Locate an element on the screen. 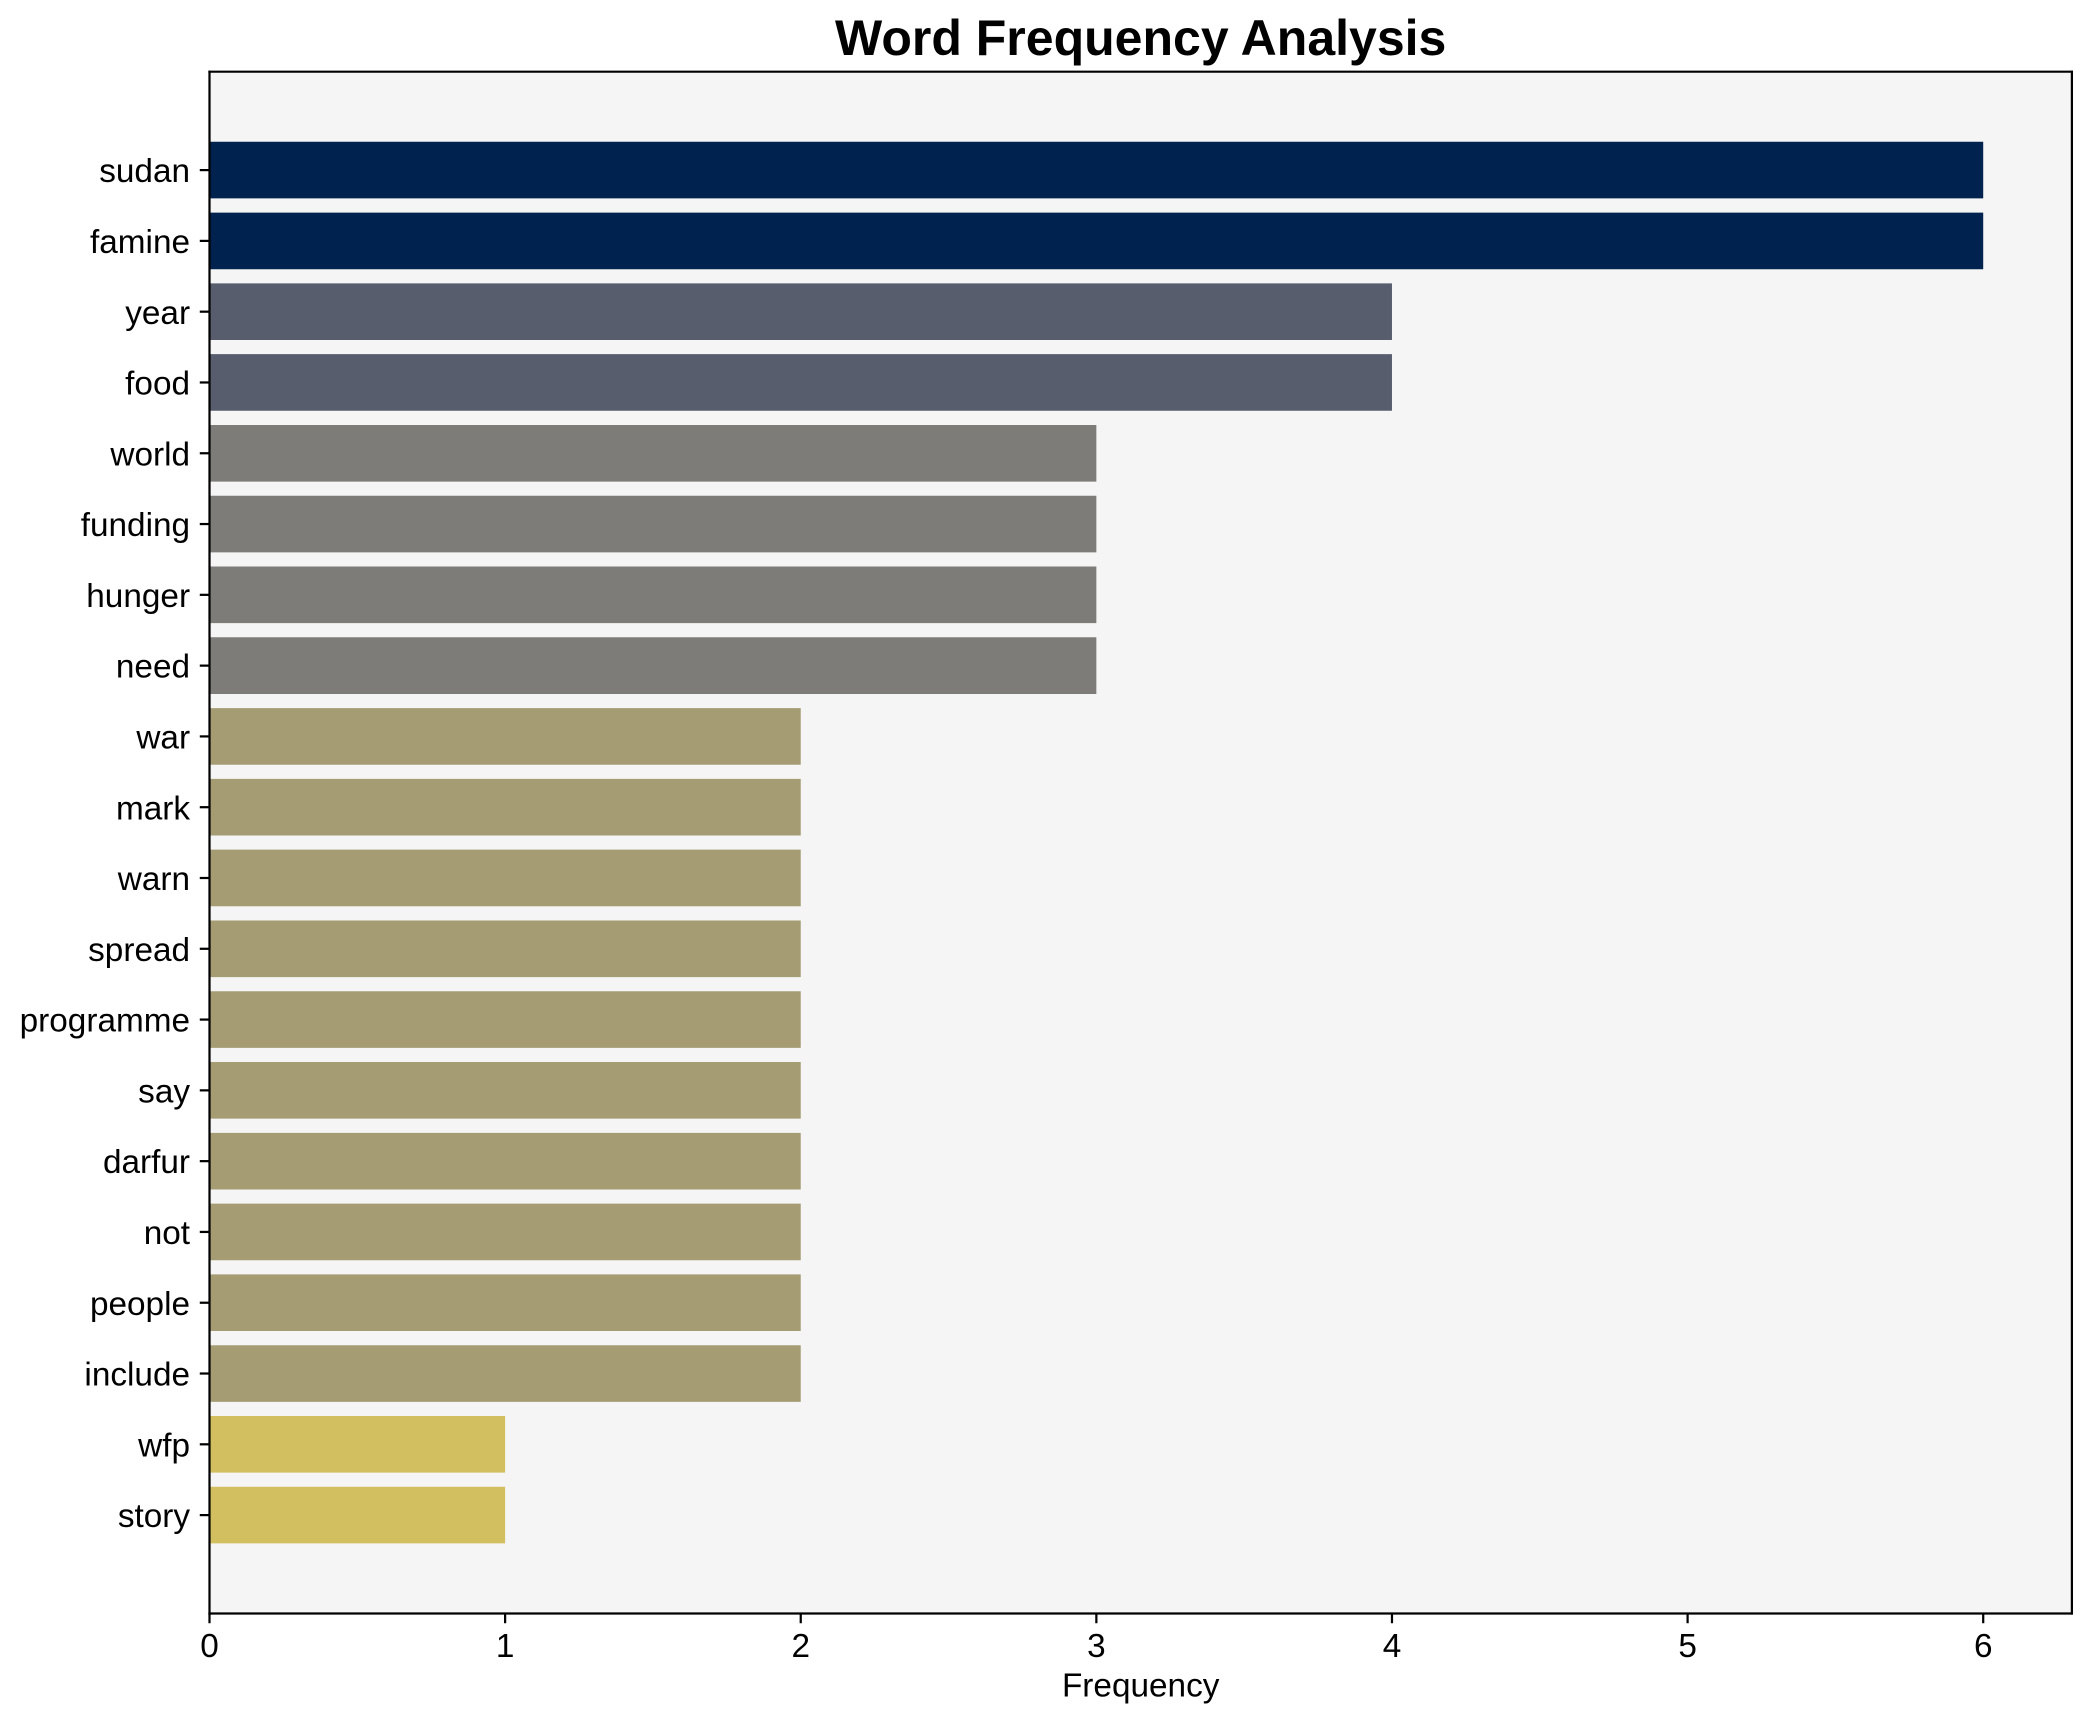  svg-text: year is located at coordinates (157, 313).